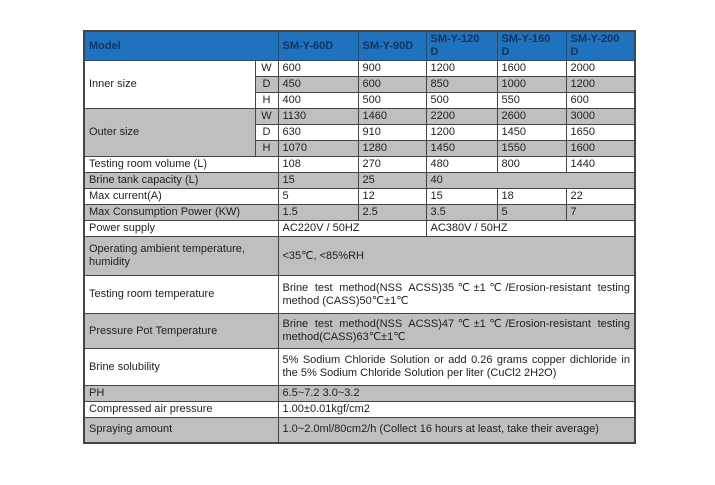 The image size is (715, 485). What do you see at coordinates (456, 393) in the screenshot?
I see `value-cell: 6.5~7.2 3.0~3.2` at bounding box center [456, 393].